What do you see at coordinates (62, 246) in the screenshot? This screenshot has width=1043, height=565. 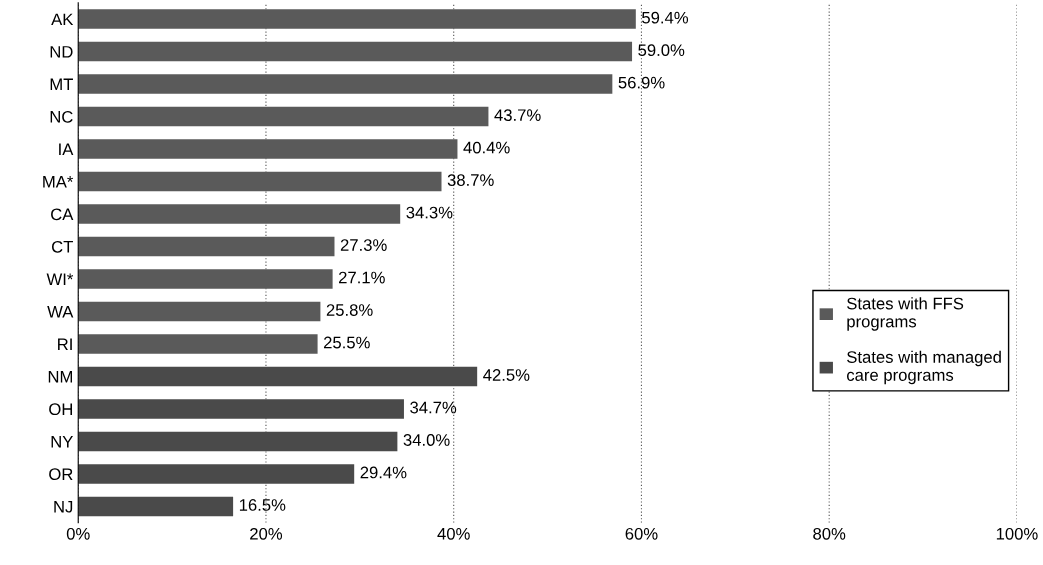 I see `y-tick-label: CT` at bounding box center [62, 246].